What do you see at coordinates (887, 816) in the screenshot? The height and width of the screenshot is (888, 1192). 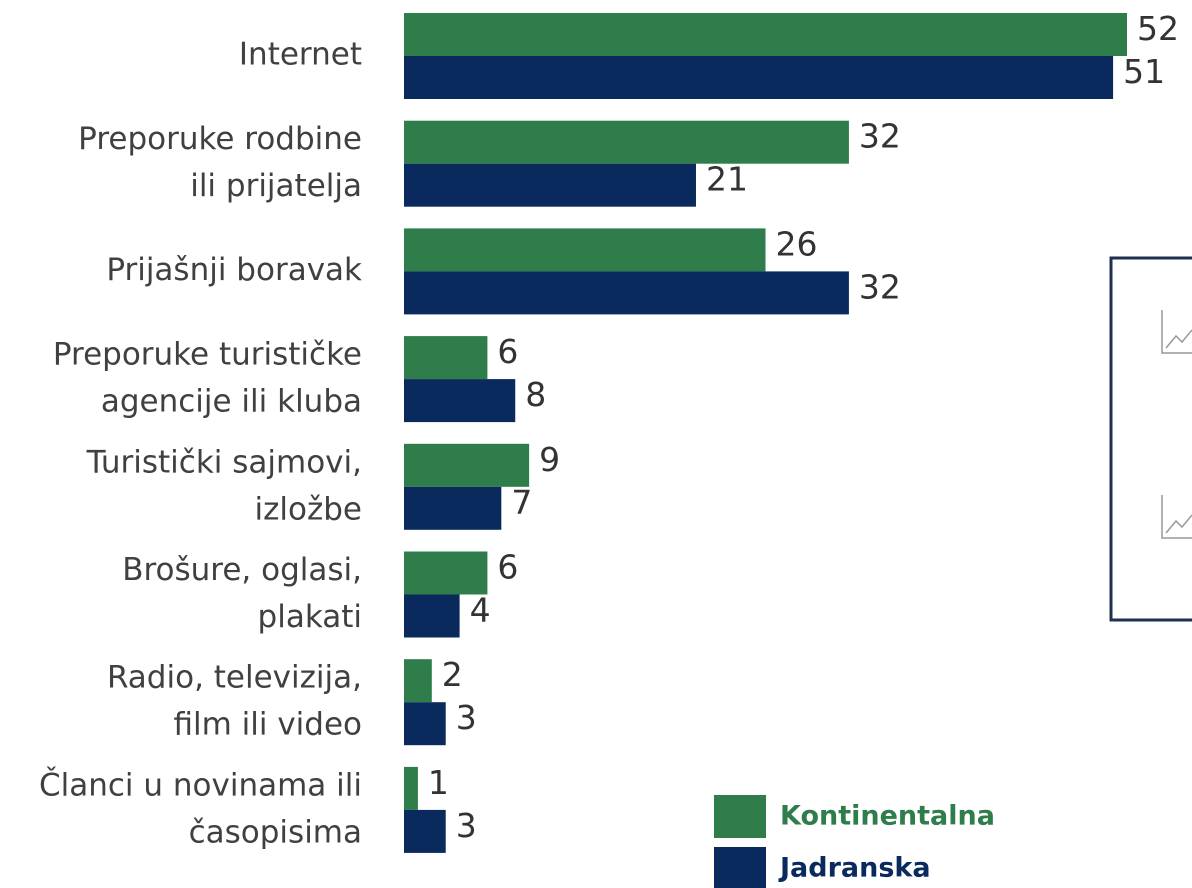 I see `legend-label: Kontinentalna` at bounding box center [887, 816].